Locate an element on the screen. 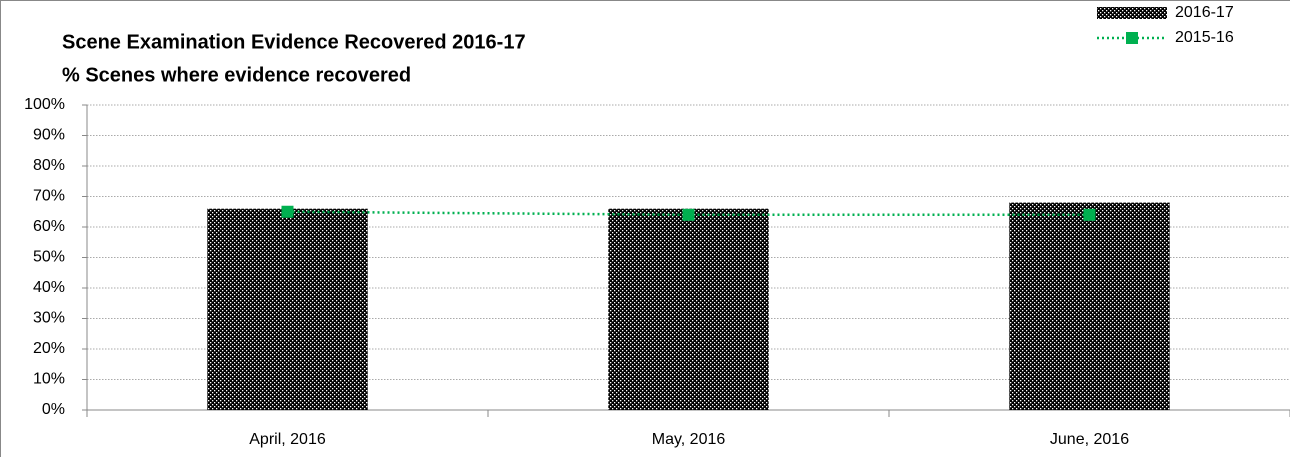 This screenshot has width=1290, height=457. y-tick-label: 90% is located at coordinates (49, 135).